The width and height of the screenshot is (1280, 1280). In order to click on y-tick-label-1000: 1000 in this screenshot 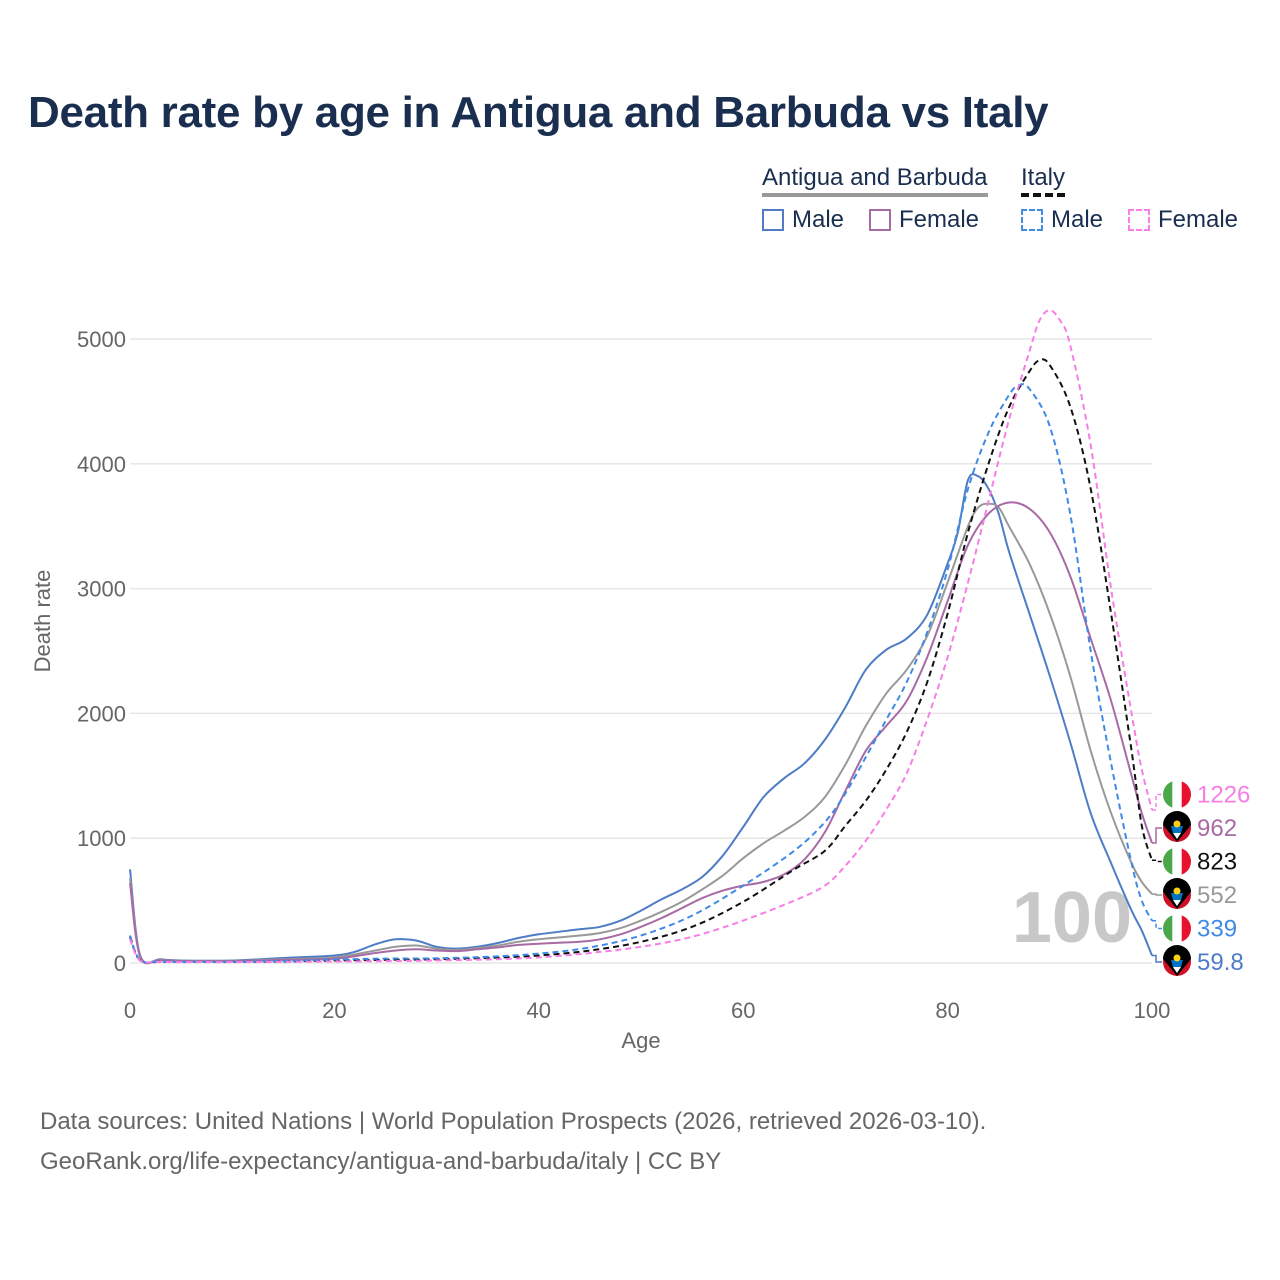, I will do `click(101, 838)`.